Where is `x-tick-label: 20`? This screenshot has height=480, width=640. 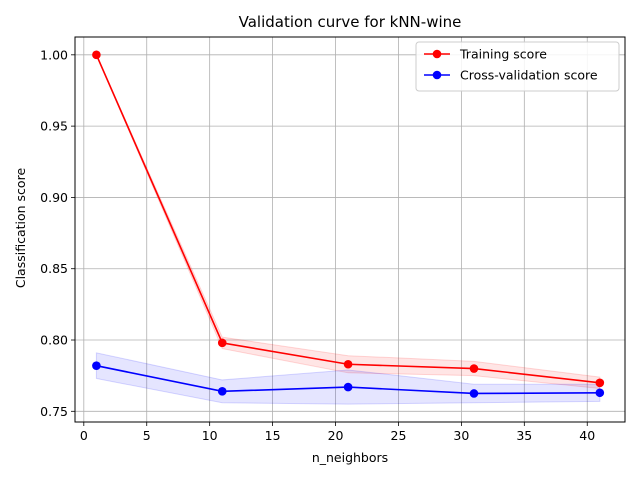
x-tick-label: 20 is located at coordinates (336, 435).